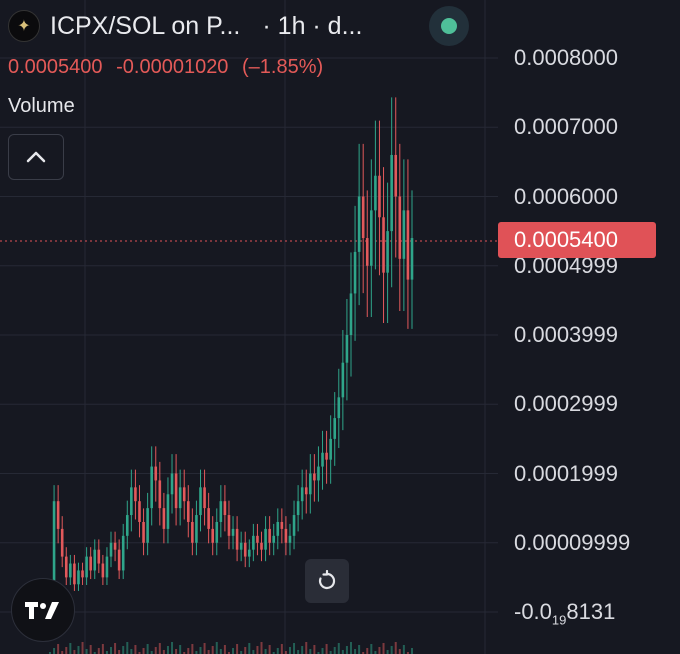  What do you see at coordinates (577, 240) in the screenshot?
I see `current-price-tag: 0.0005400` at bounding box center [577, 240].